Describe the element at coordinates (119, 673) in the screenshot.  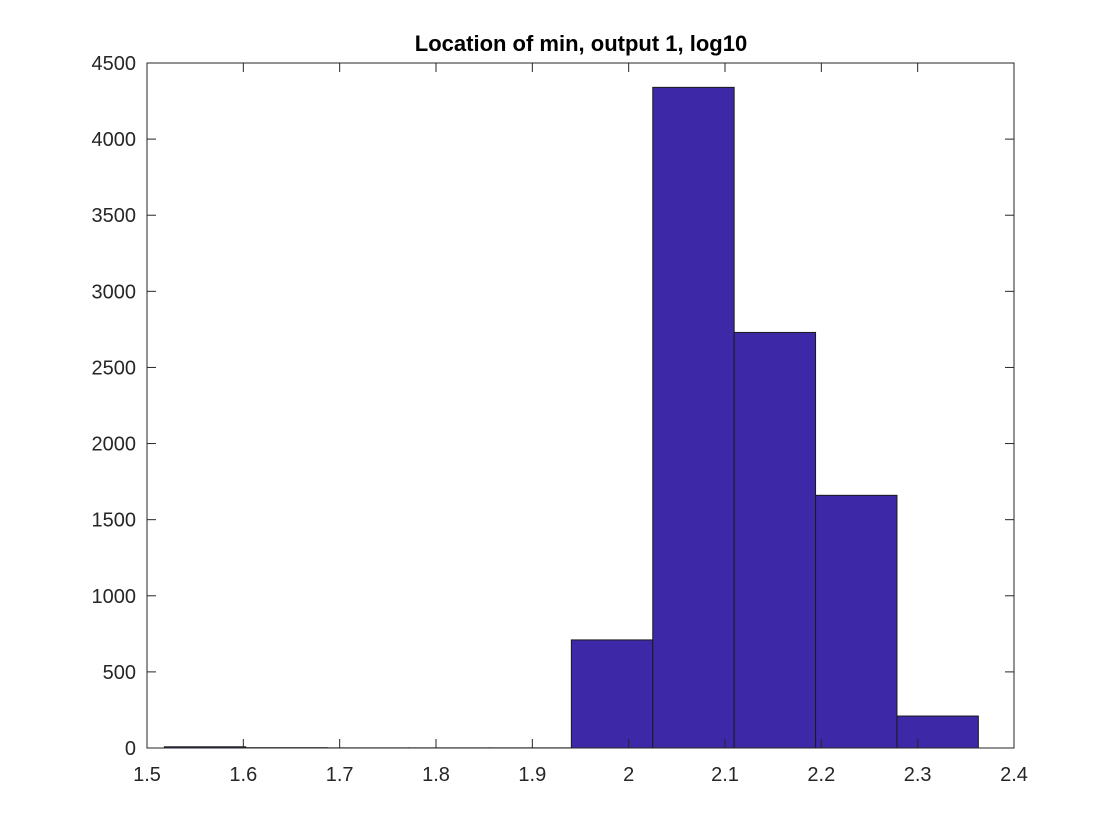
I see `y-tick-label: 500` at that location.